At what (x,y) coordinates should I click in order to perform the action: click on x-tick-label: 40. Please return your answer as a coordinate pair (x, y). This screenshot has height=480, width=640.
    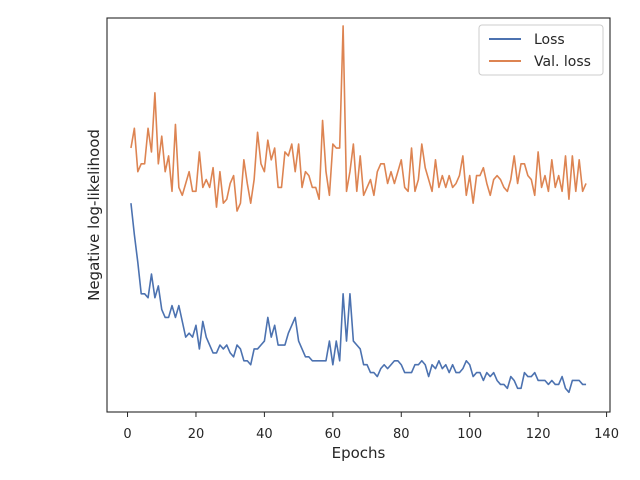
    Looking at the image, I should click on (264, 434).